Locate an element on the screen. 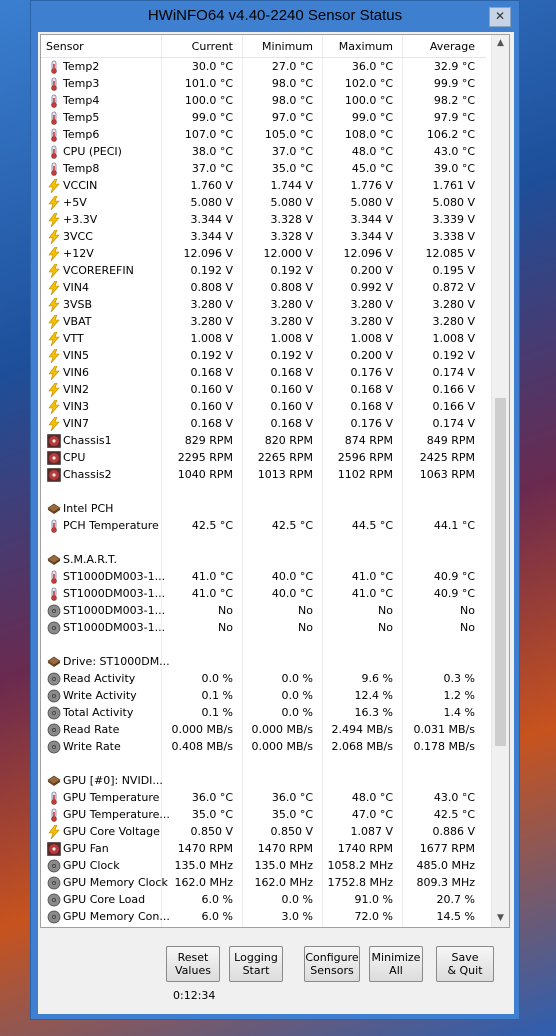 The width and height of the screenshot is (556, 1036). table-row: VIN5 0.192 V 0.192 V 0.200 V 0.192 V is located at coordinates (263, 355).